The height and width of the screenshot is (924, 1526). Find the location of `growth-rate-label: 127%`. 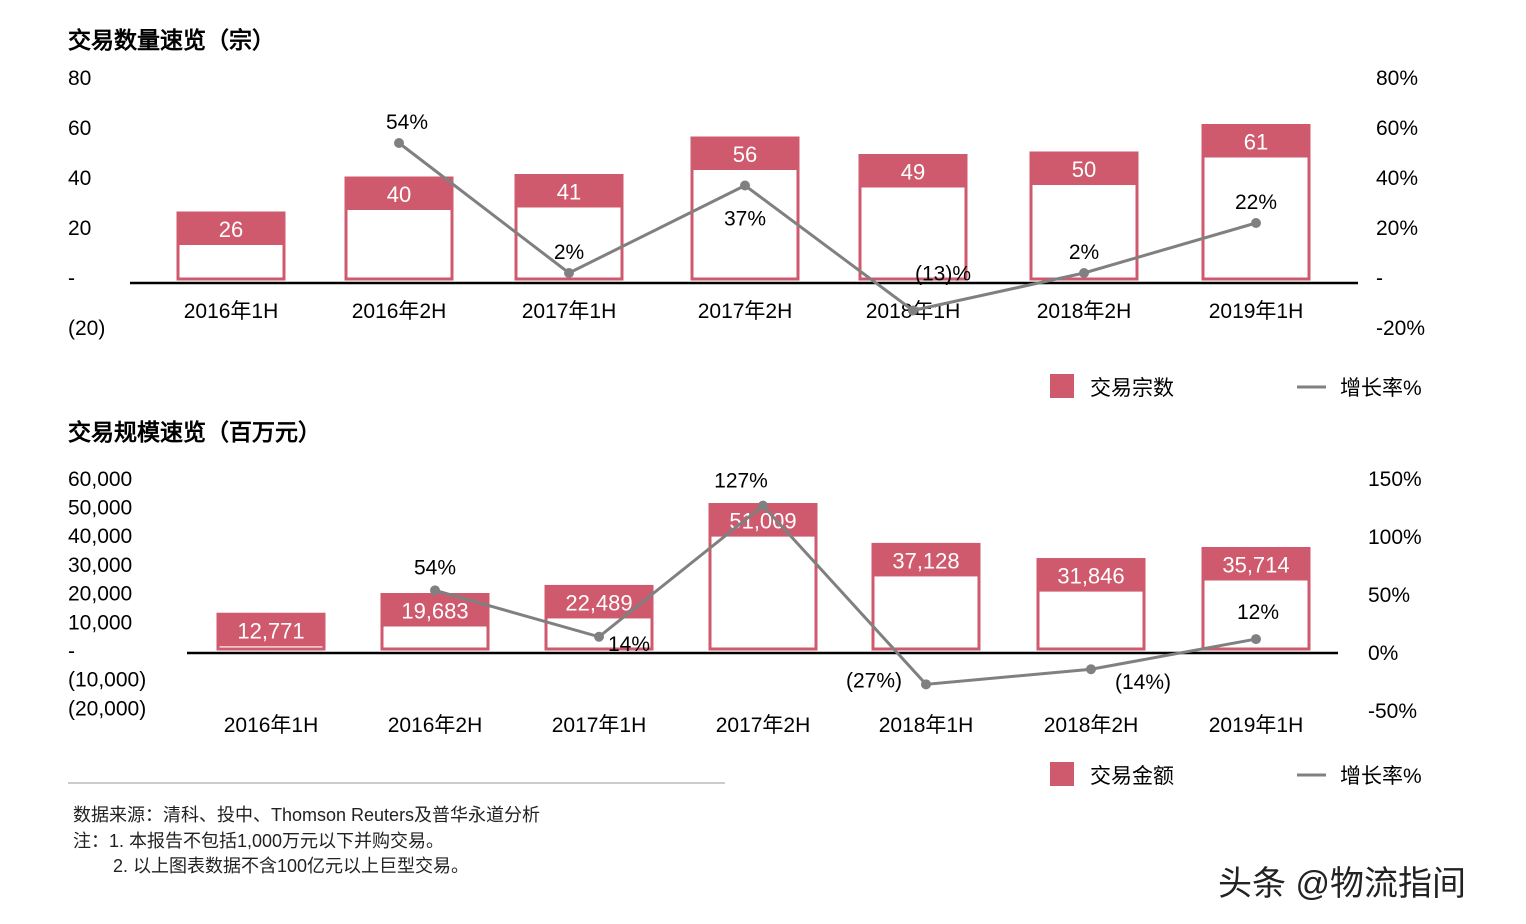

growth-rate-label: 127% is located at coordinates (741, 481).